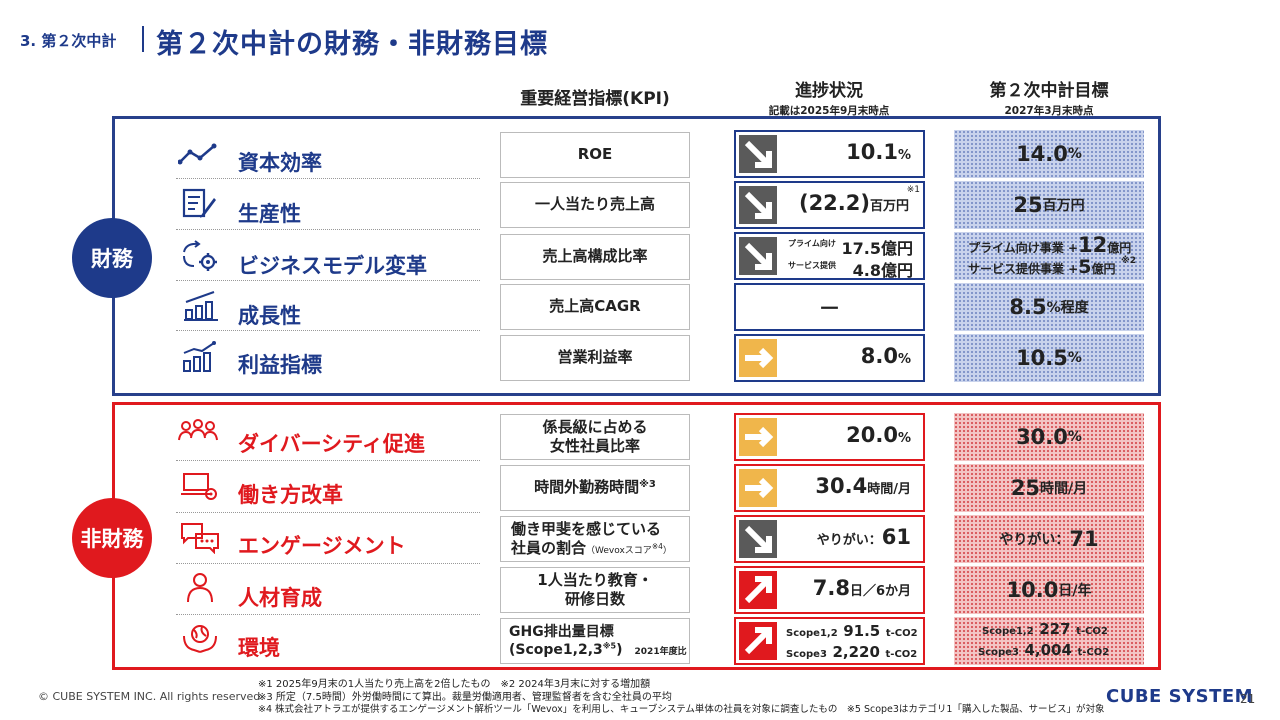 This screenshot has height=720, width=1280. What do you see at coordinates (280, 598) in the screenshot?
I see `category-label: 人材育成` at bounding box center [280, 598].